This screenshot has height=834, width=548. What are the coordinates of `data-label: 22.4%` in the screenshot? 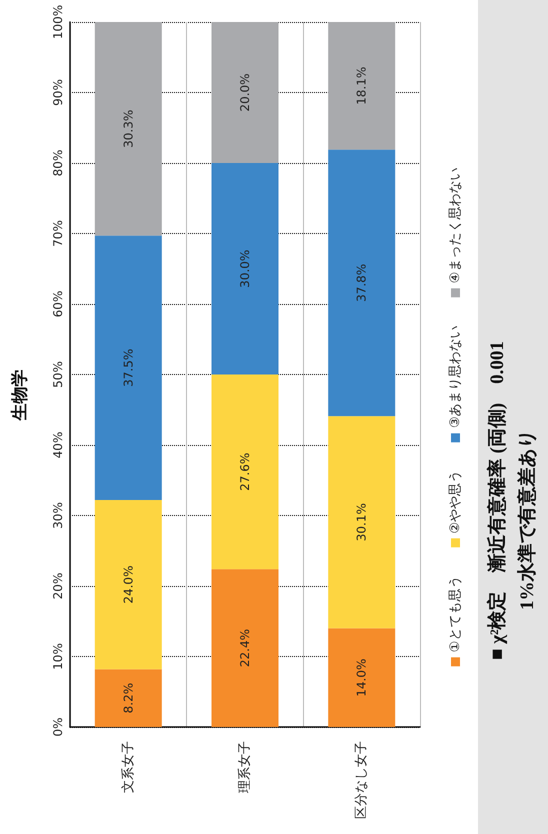 It's located at (245, 648).